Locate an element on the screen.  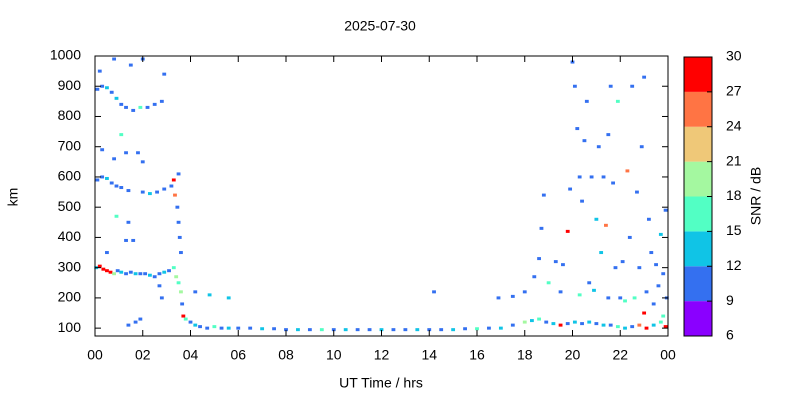
x-tick-label: 02 is located at coordinates (143, 355).